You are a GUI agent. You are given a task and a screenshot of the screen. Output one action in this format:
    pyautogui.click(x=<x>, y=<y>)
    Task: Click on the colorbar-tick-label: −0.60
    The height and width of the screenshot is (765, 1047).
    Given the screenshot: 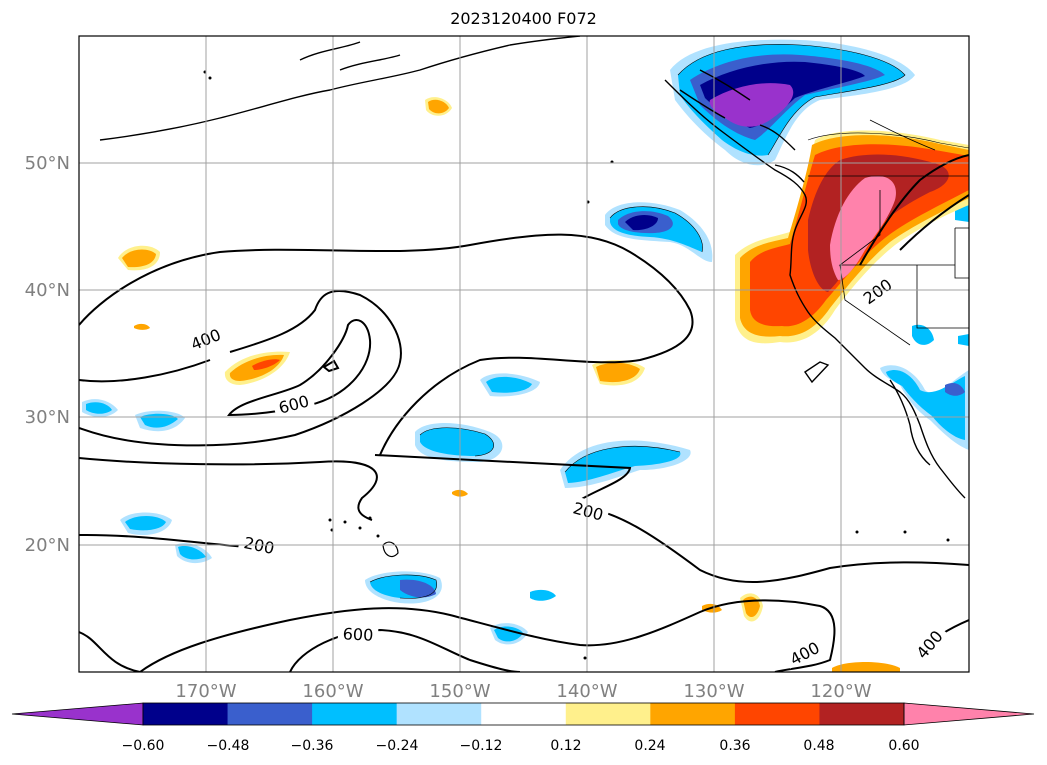 What is the action you would take?
    pyautogui.click(x=143, y=746)
    